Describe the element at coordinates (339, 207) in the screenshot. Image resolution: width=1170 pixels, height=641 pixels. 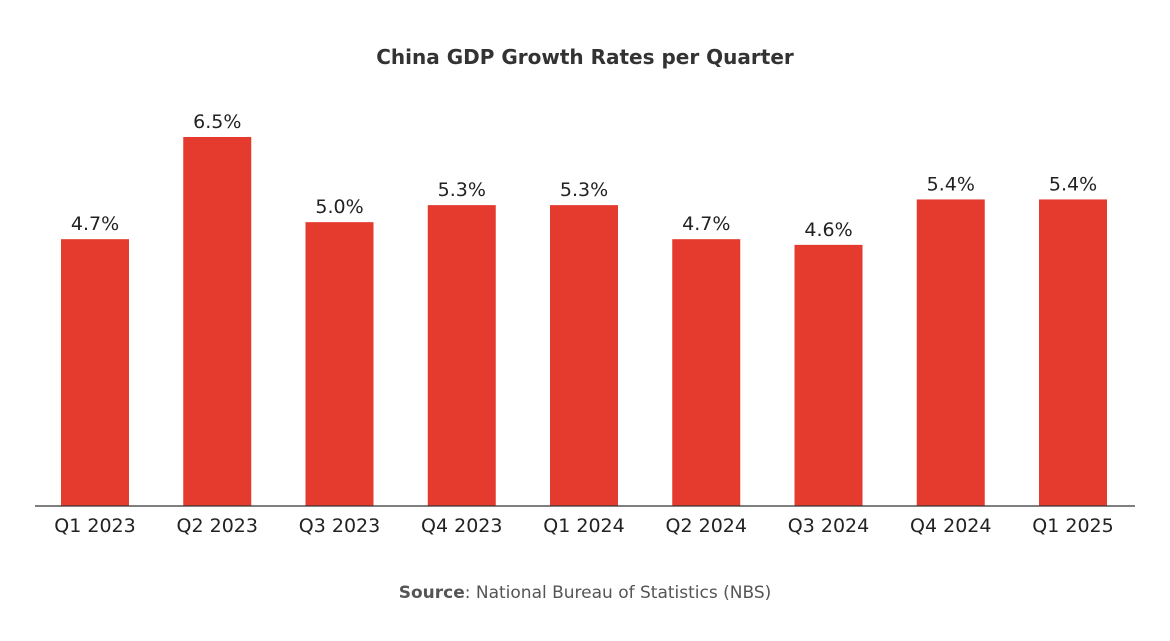
I see `data-label: 5.0%` at that location.